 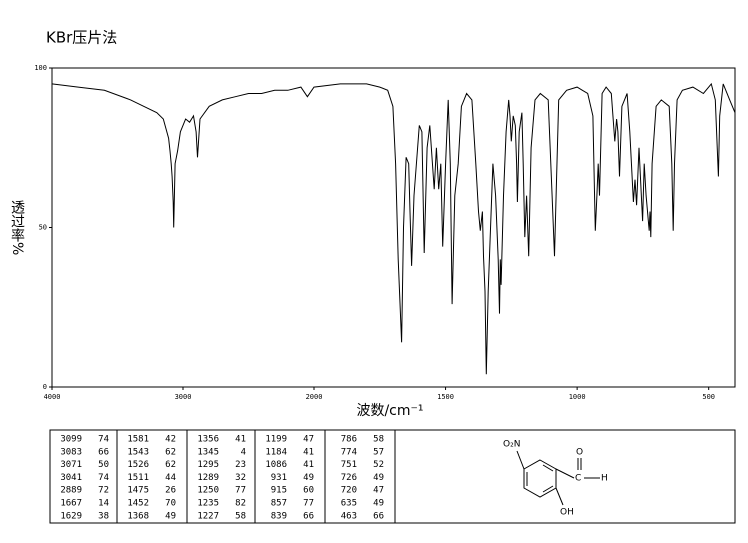 I want to click on table-cell: 38, so click(x=103, y=516).